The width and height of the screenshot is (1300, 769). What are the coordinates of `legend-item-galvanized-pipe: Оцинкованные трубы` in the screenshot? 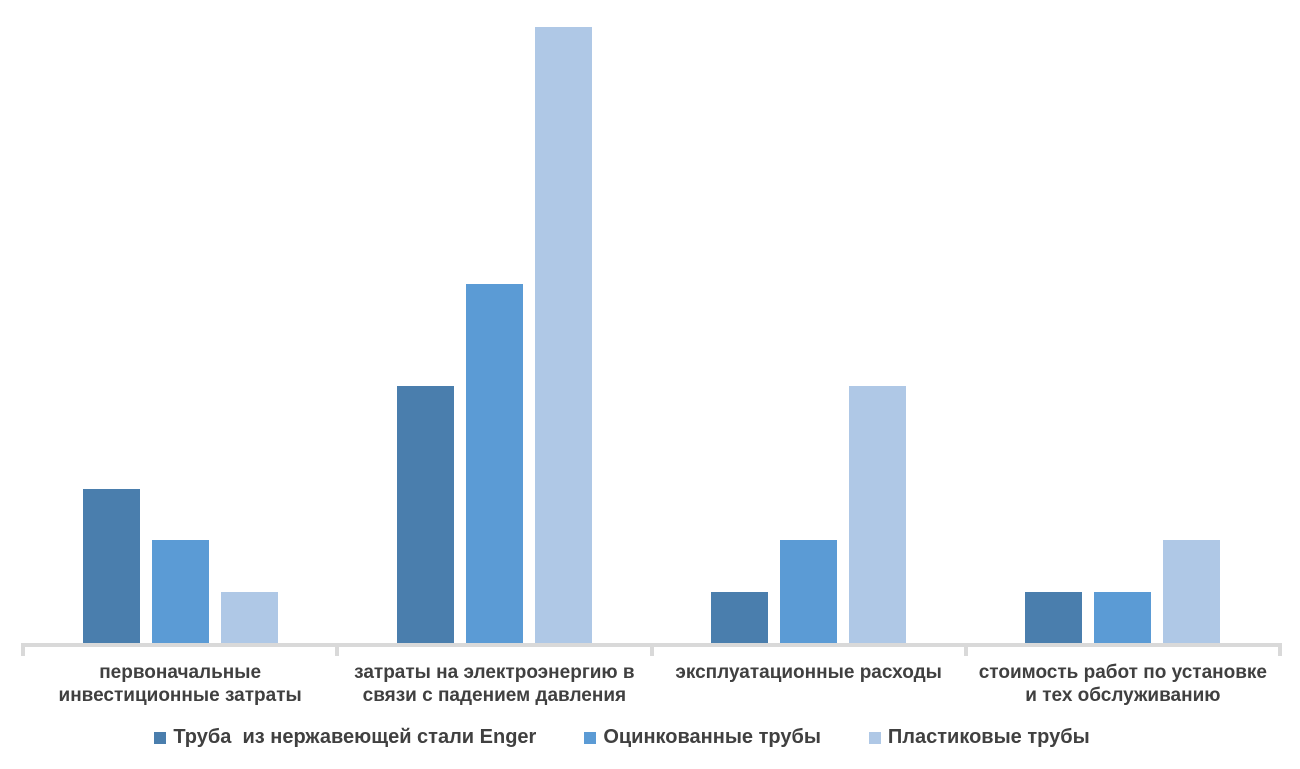 It's located at (702, 737).